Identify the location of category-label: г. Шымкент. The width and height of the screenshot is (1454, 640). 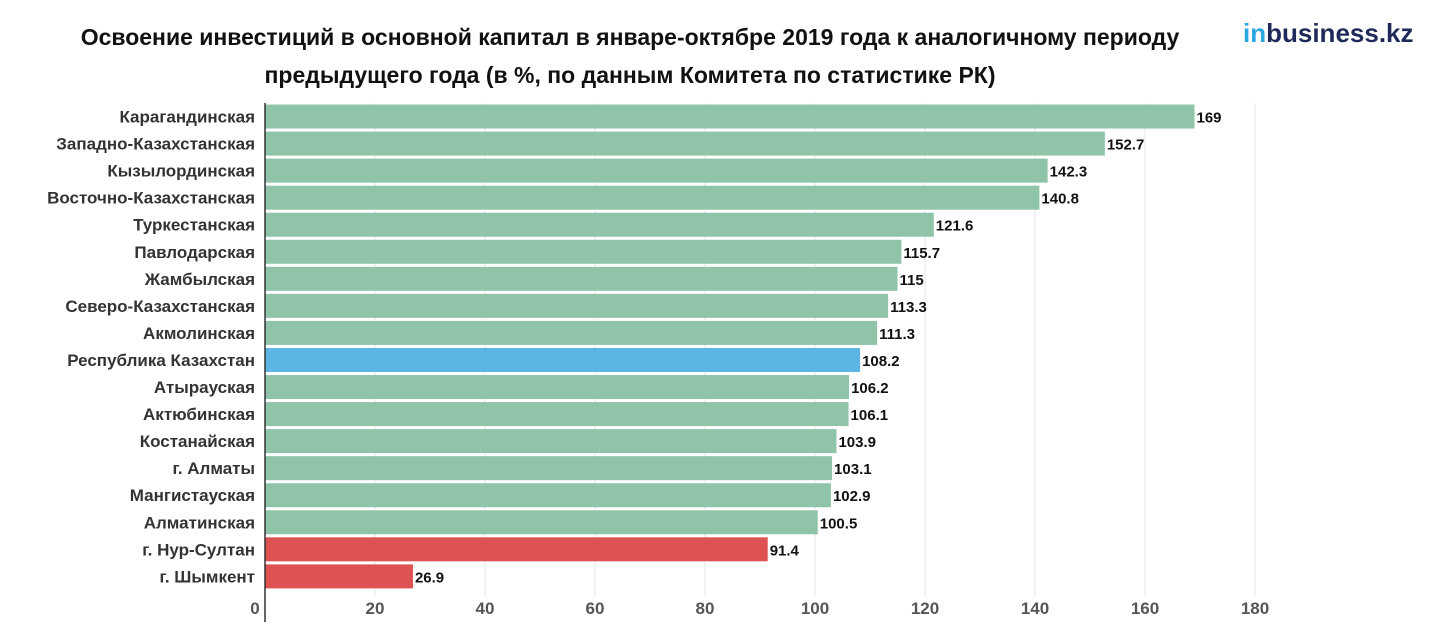
(207, 576).